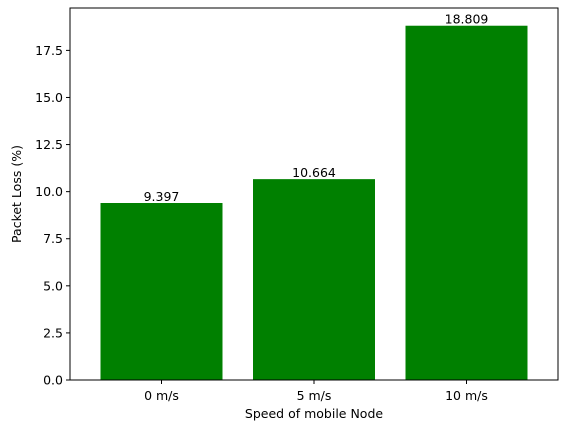 The width and height of the screenshot is (576, 432). I want to click on data-label-1: 10.664, so click(314, 172).